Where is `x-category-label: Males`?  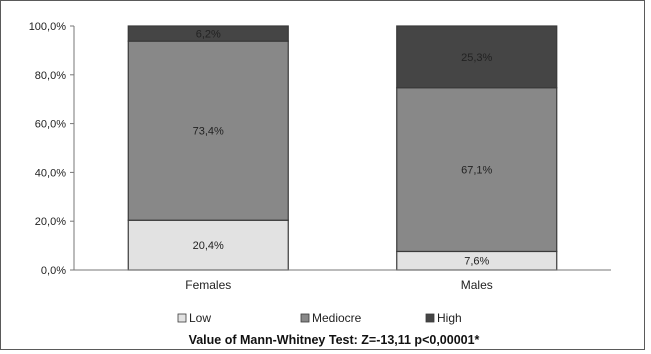
x-category-label: Males is located at coordinates (477, 285).